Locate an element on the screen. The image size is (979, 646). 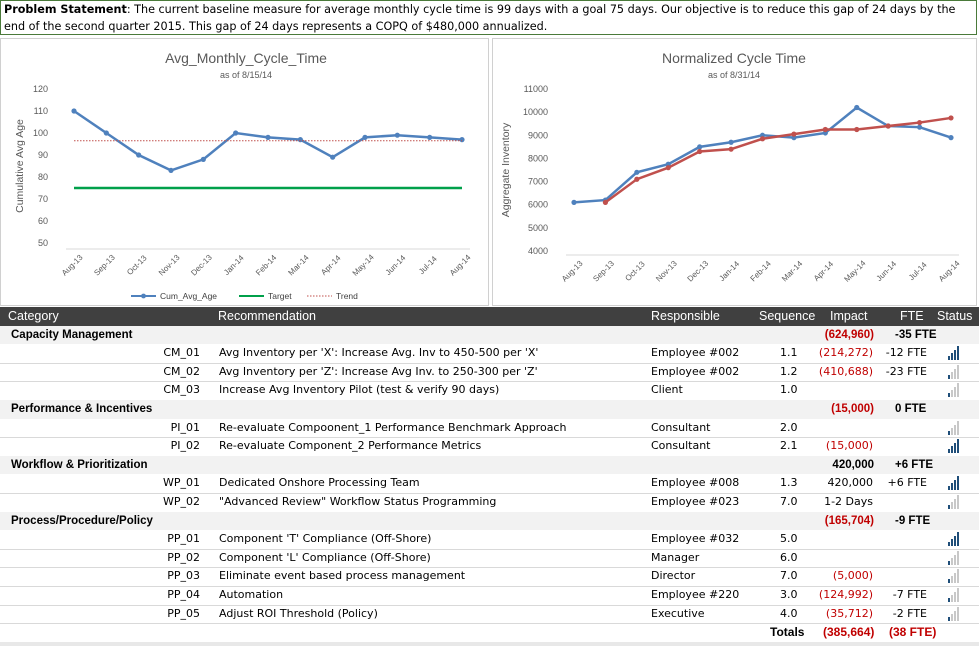
category-name: Capacity Management is located at coordinates (72, 334).